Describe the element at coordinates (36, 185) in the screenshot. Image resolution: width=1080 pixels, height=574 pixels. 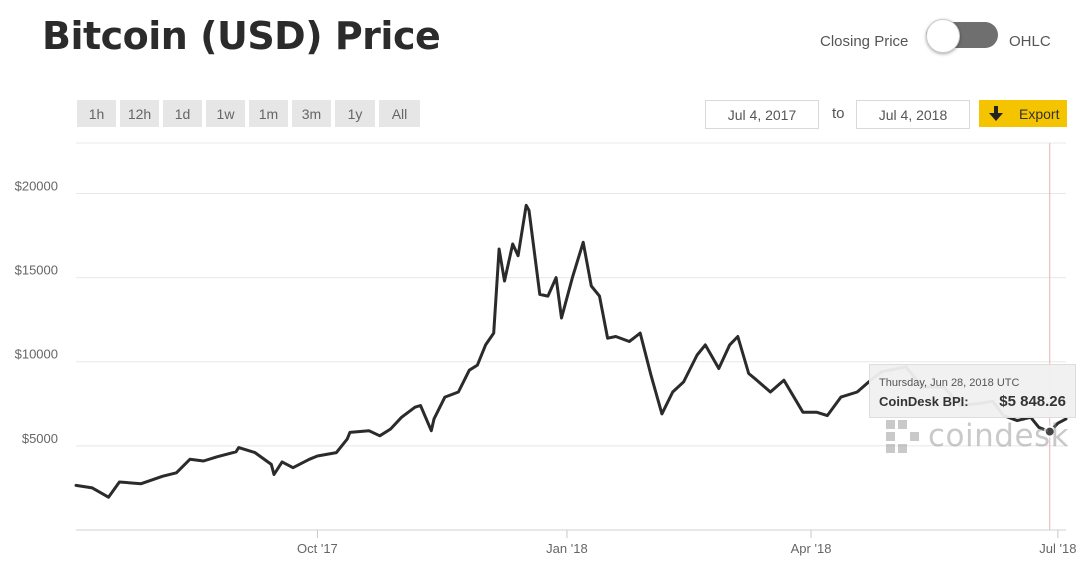
I see `y-tick-label: $20000` at that location.